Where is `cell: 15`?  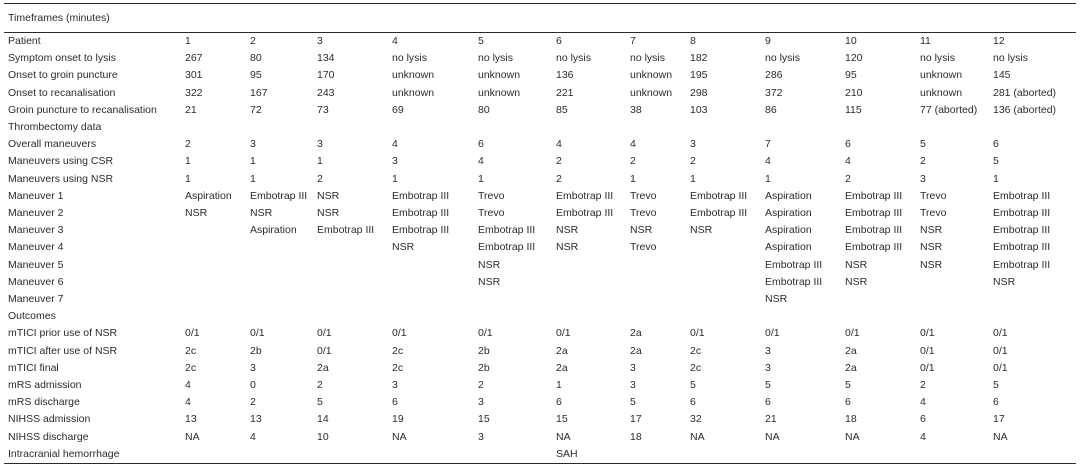
cell: 15 is located at coordinates (484, 419).